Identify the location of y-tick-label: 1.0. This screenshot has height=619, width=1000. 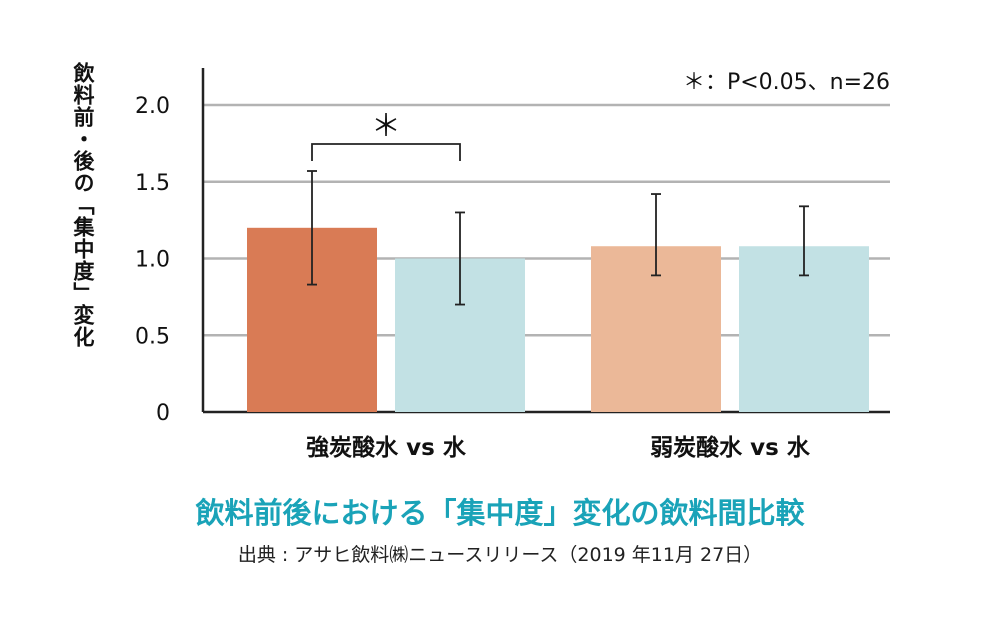
(152, 260).